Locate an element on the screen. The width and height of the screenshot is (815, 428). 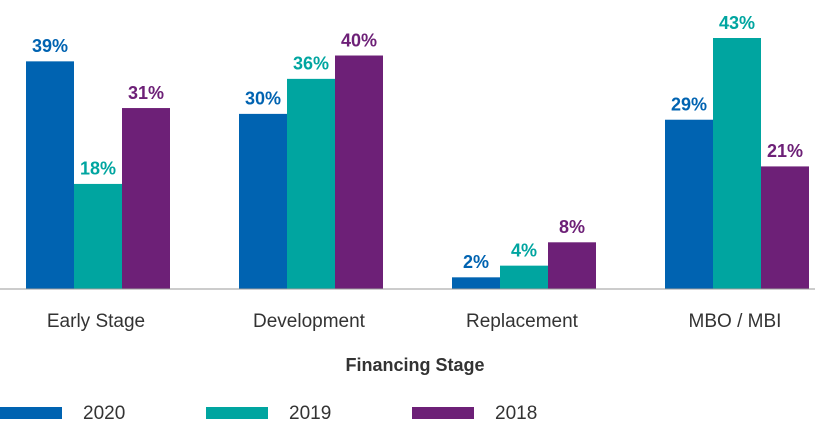
x-tick-label: Early Stage is located at coordinates (96, 321).